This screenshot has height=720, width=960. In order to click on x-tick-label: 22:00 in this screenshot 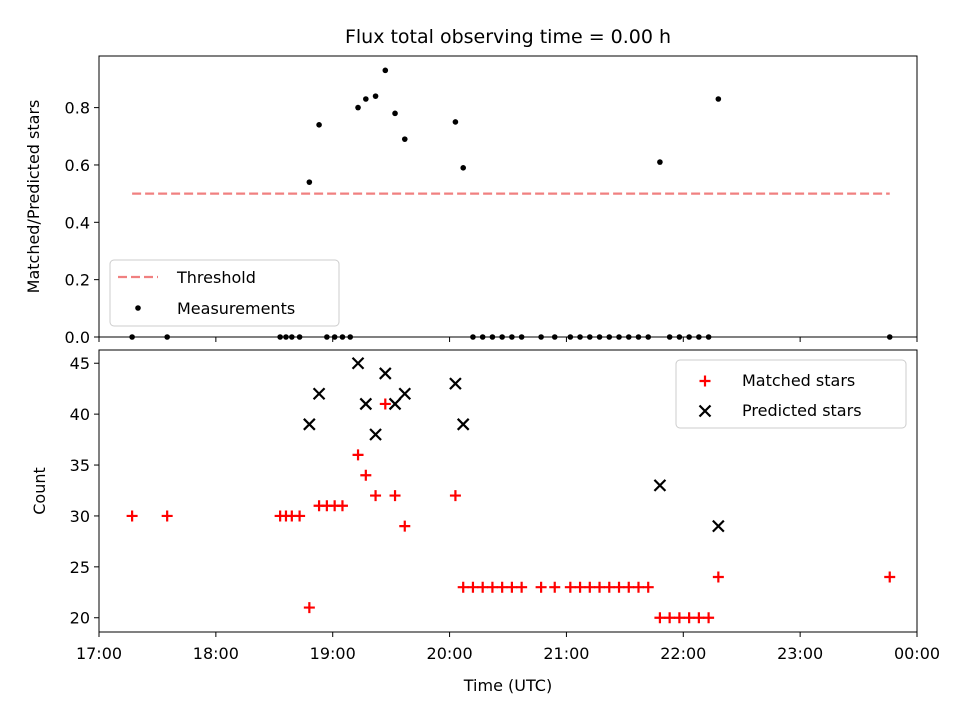, I will do `click(683, 653)`.